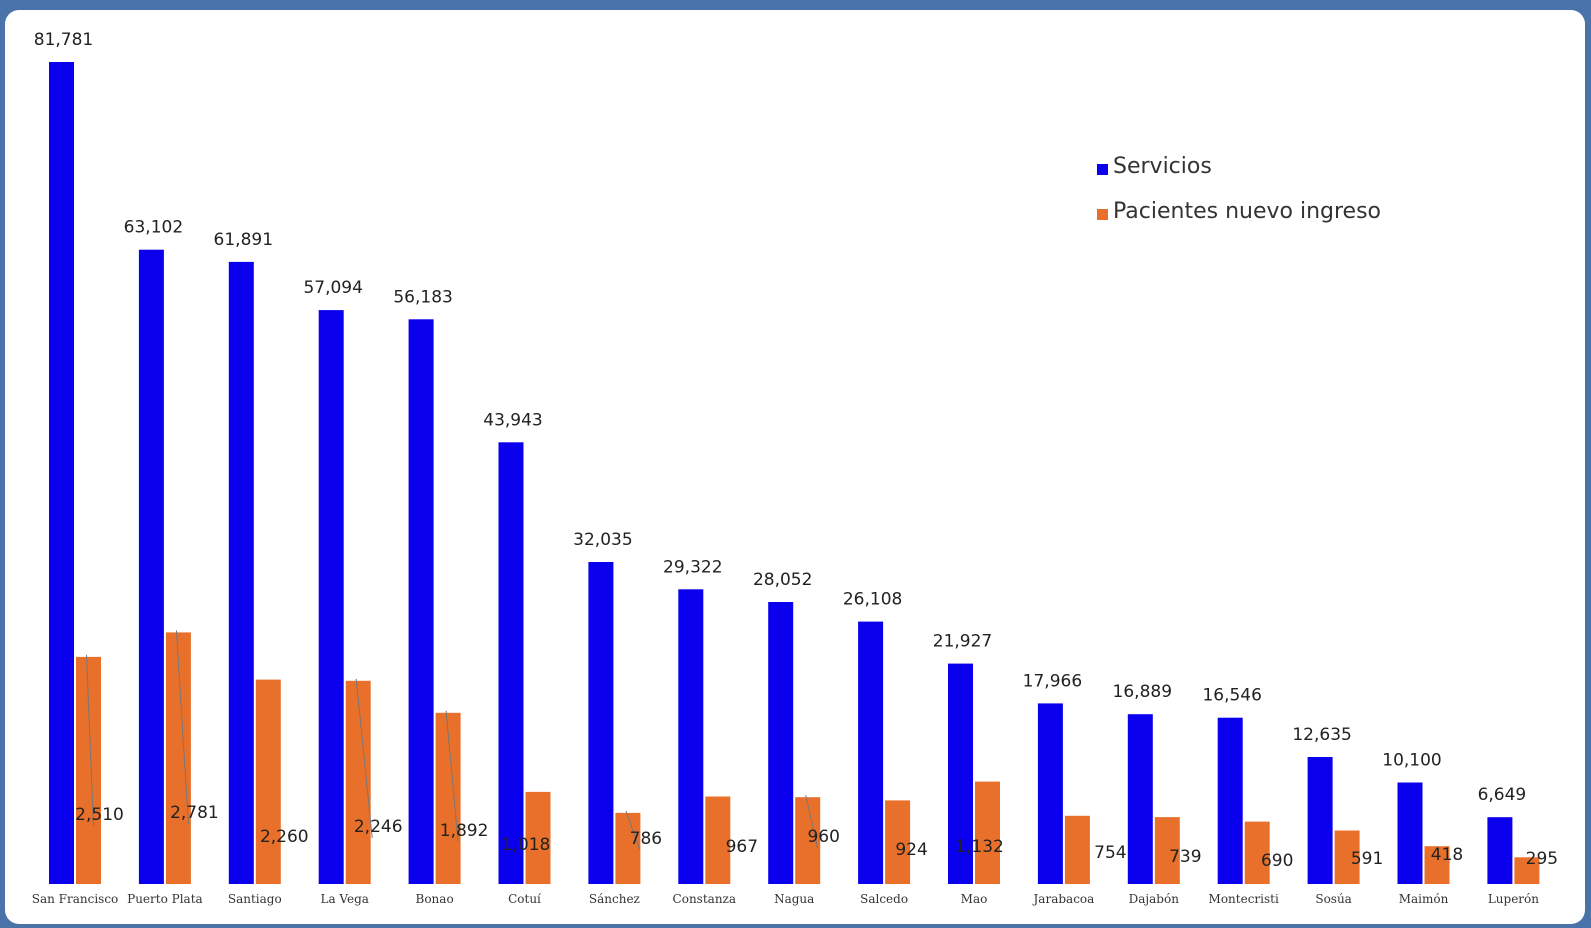  I want to click on category-label: Puerto Plata, so click(165, 899).